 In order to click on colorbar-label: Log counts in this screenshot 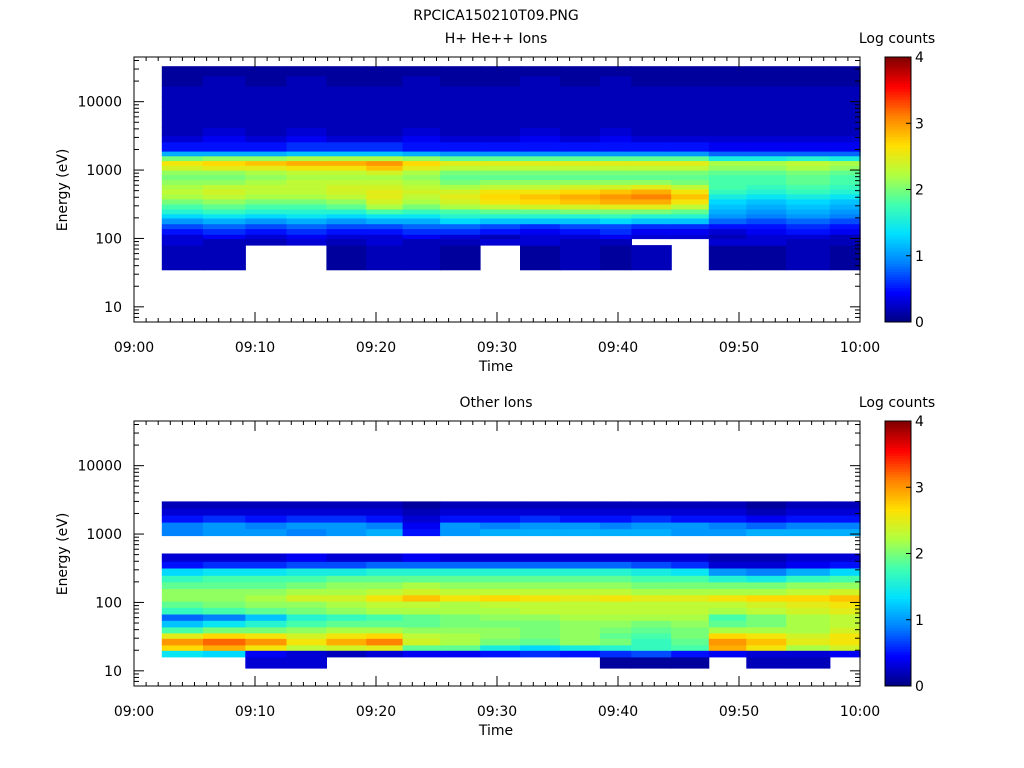, I will do `click(897, 39)`.